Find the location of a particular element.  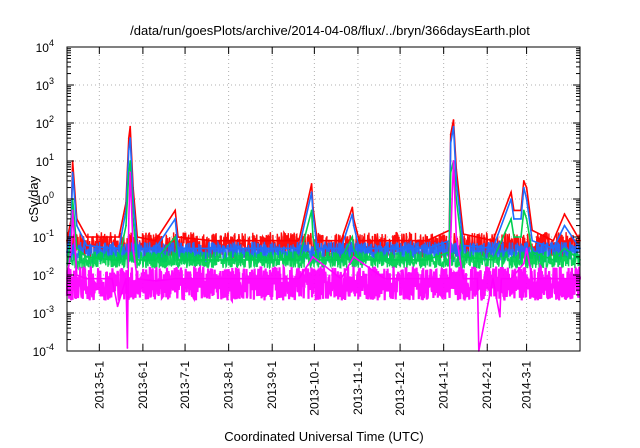

x-tick-label: 2013-7-1 is located at coordinates (185, 385).